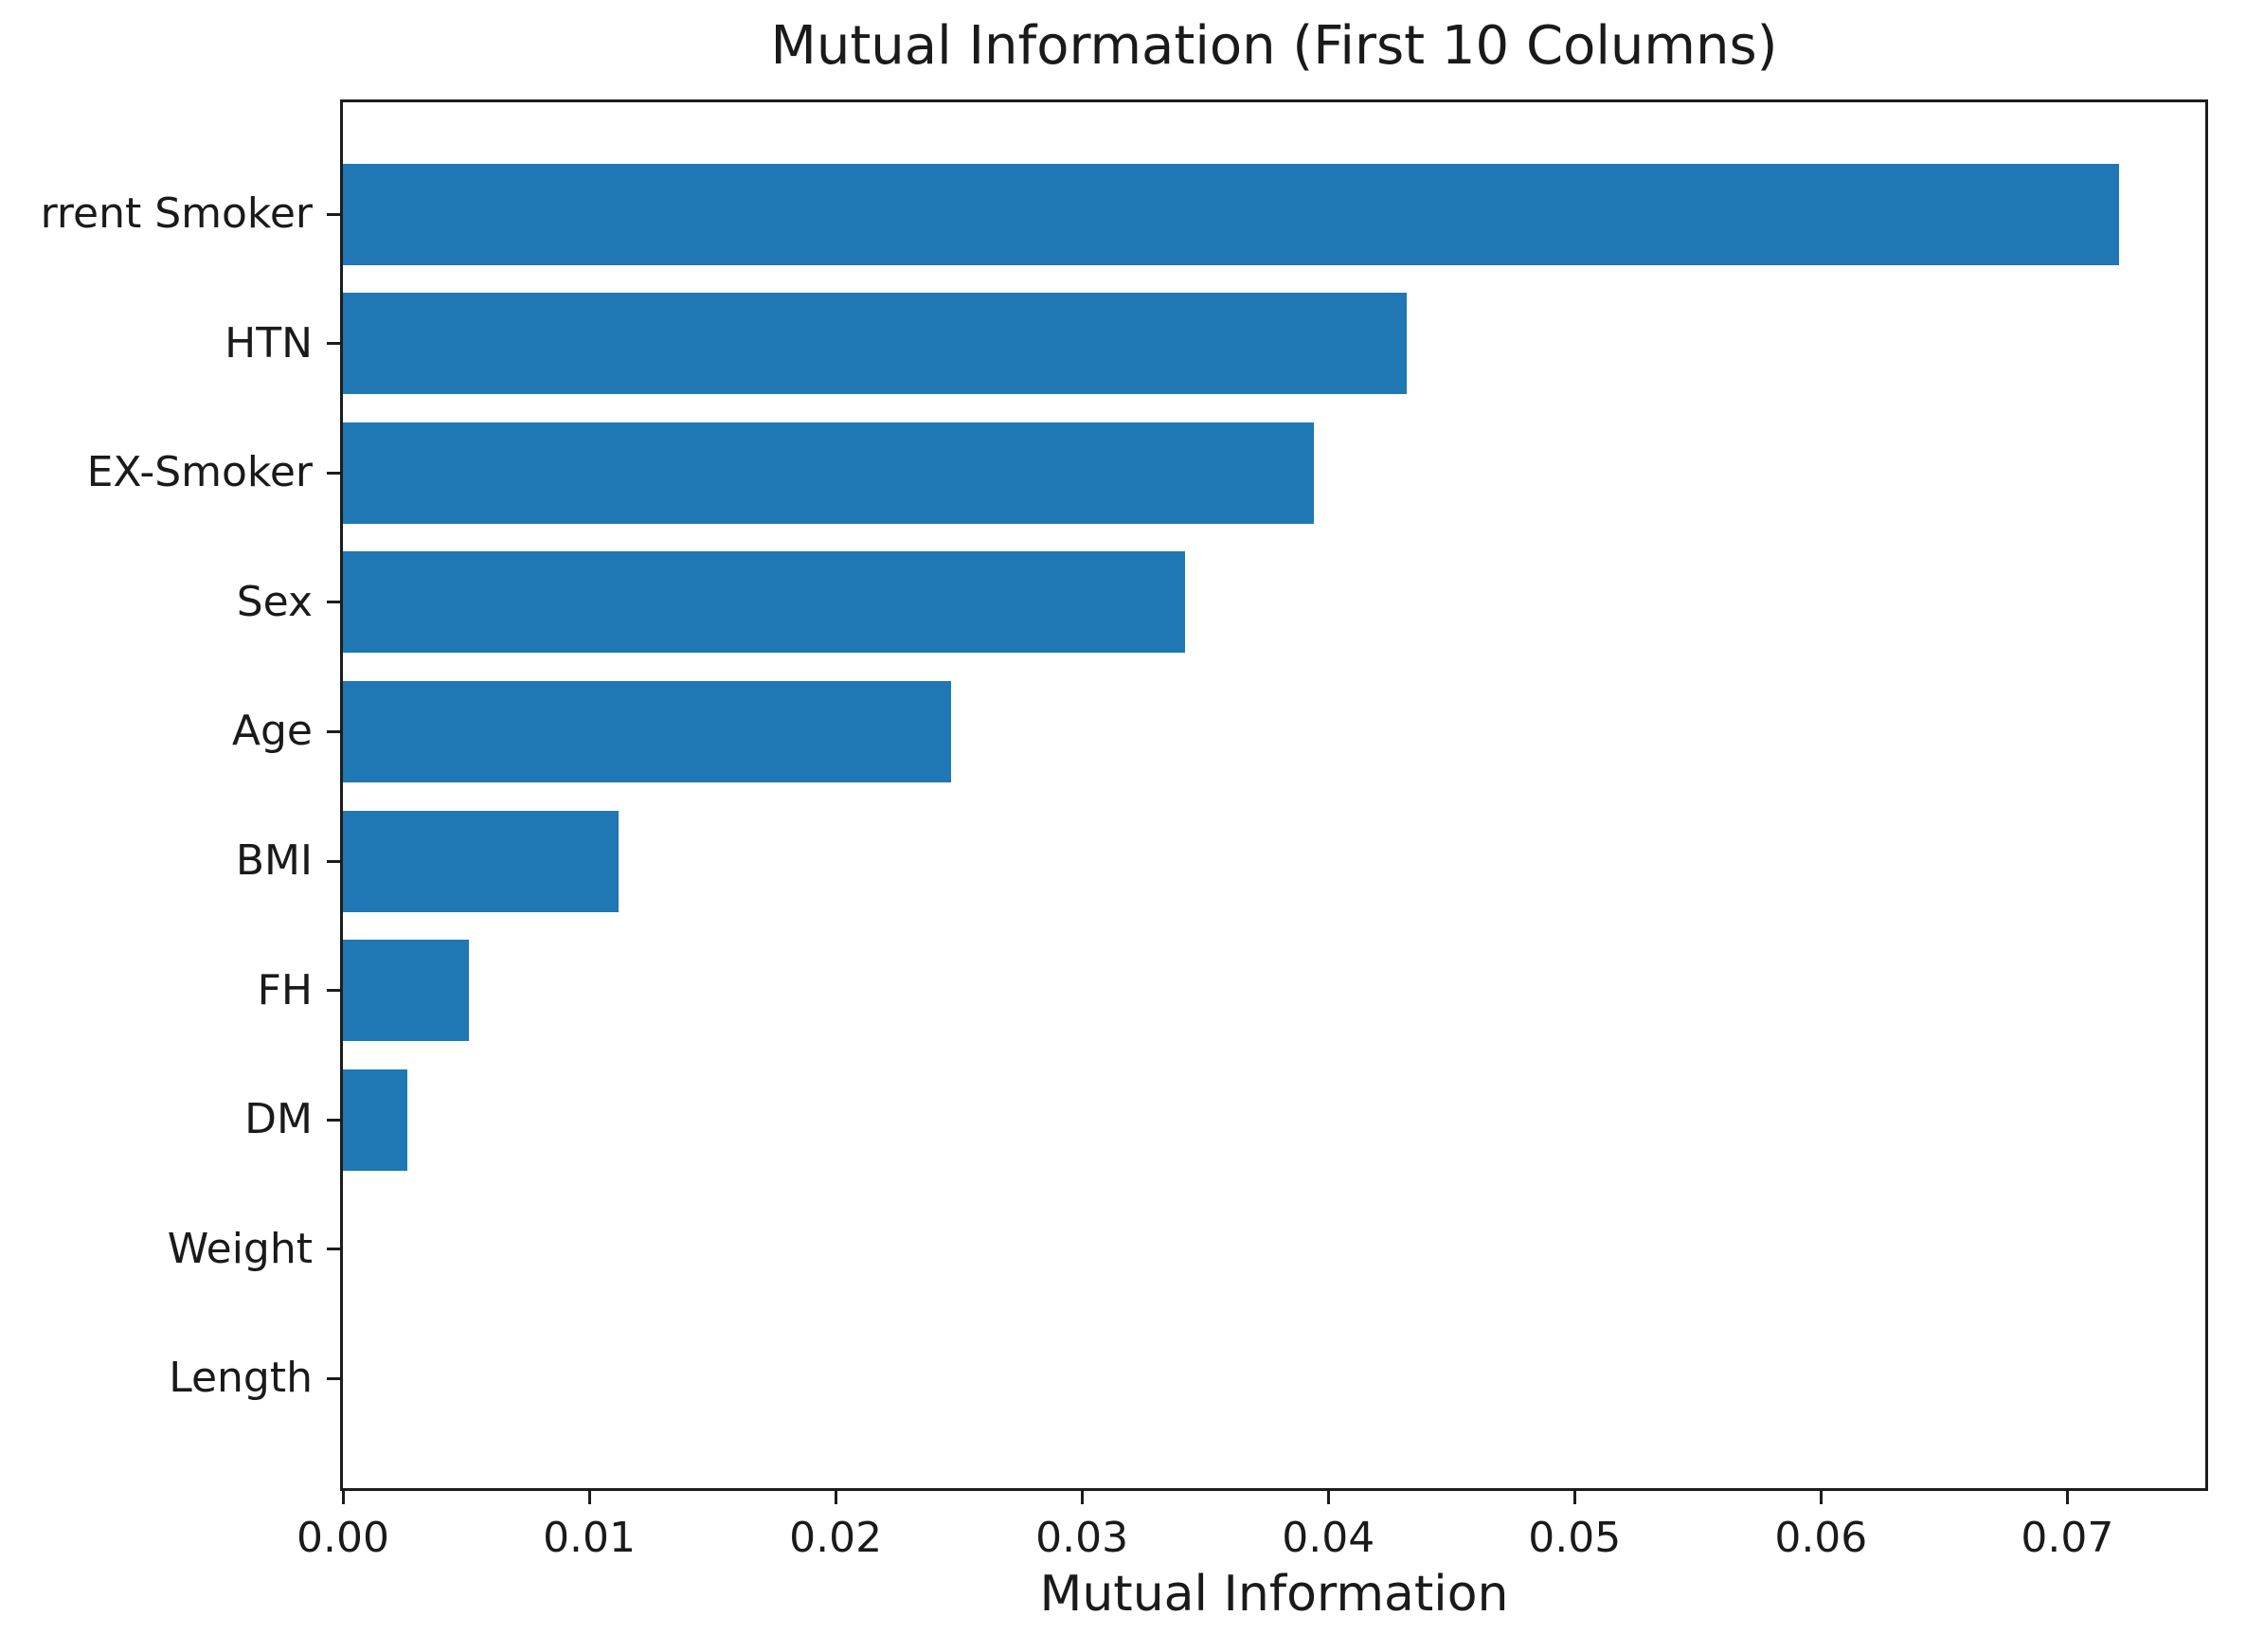 This screenshot has height=1652, width=2246. Describe the element at coordinates (1821, 1538) in the screenshot. I see `x-tick-label: 0.06` at that location.